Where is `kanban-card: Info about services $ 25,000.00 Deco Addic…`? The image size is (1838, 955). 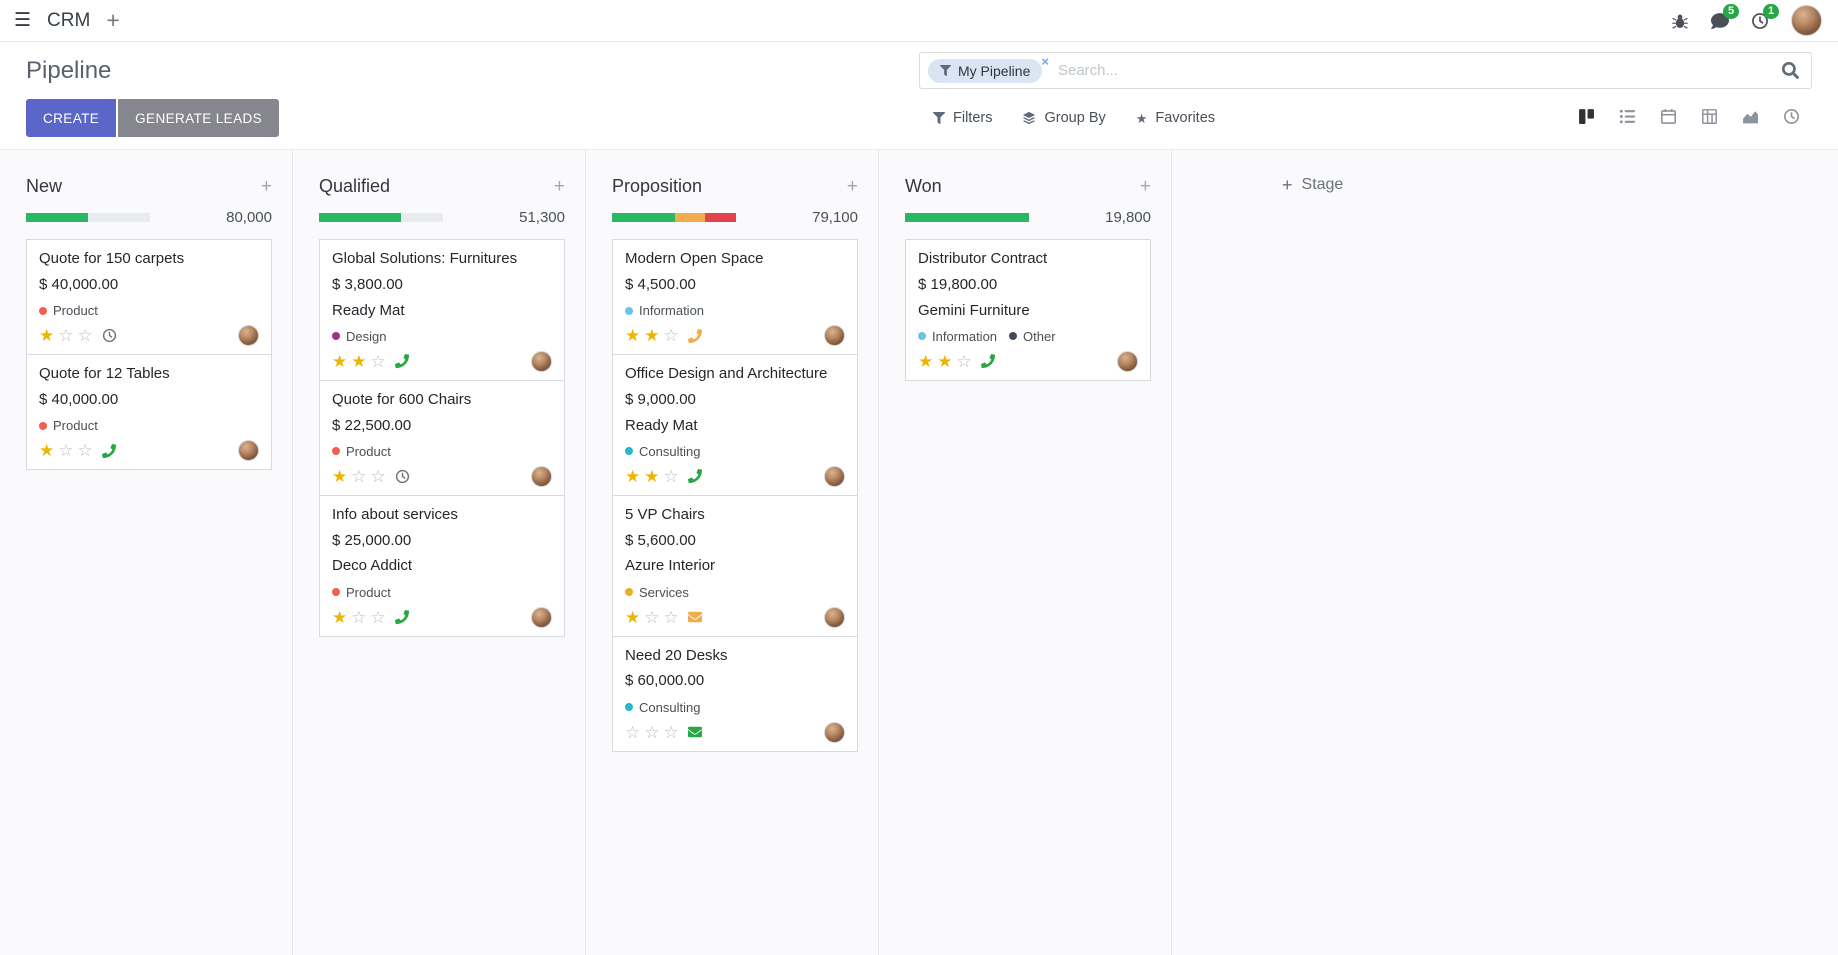
kanban-card: Info about services $ 25,000.00 Deco Addic… is located at coordinates (442, 565).